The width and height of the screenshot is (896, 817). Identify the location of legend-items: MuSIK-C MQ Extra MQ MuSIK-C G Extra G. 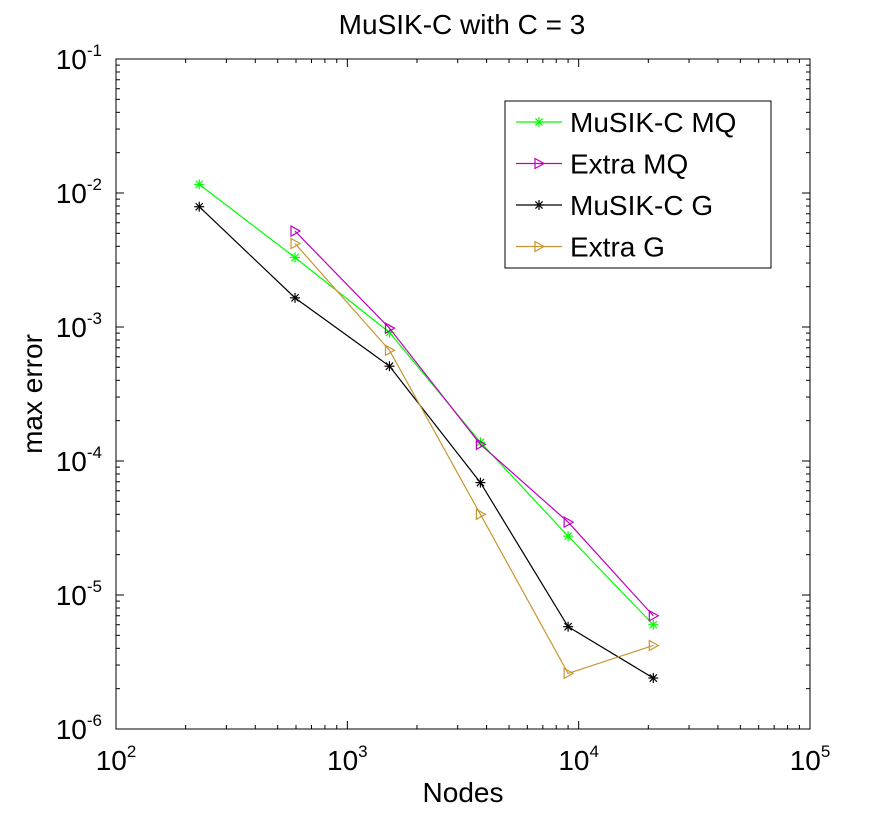
(626, 185).